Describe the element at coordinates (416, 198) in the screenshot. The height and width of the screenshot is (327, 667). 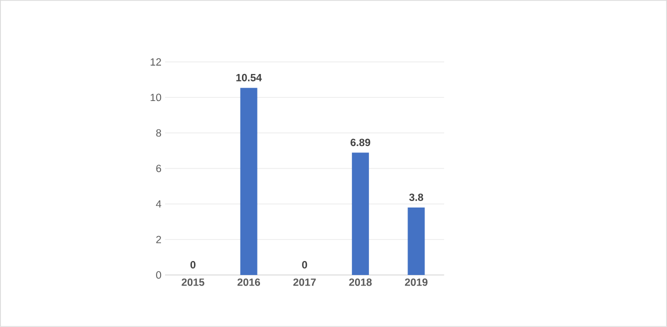
I see `data-label: 3.8` at that location.